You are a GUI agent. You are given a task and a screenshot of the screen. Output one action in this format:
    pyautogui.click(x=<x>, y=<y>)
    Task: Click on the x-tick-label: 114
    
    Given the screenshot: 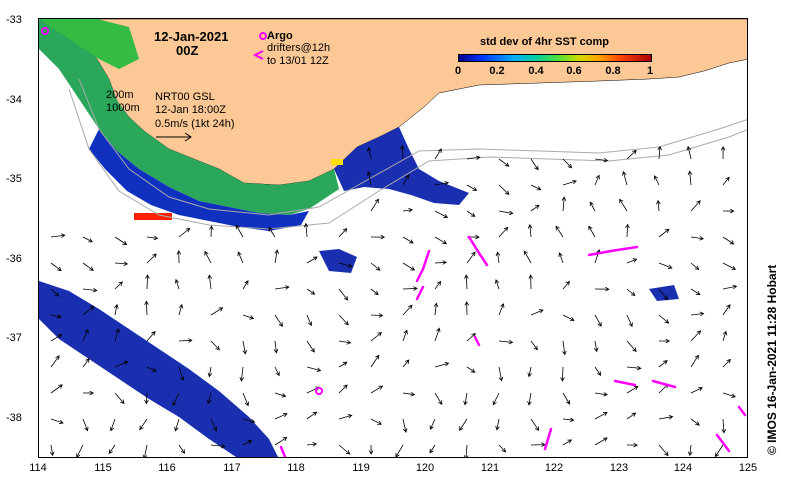 What is the action you would take?
    pyautogui.click(x=38, y=468)
    